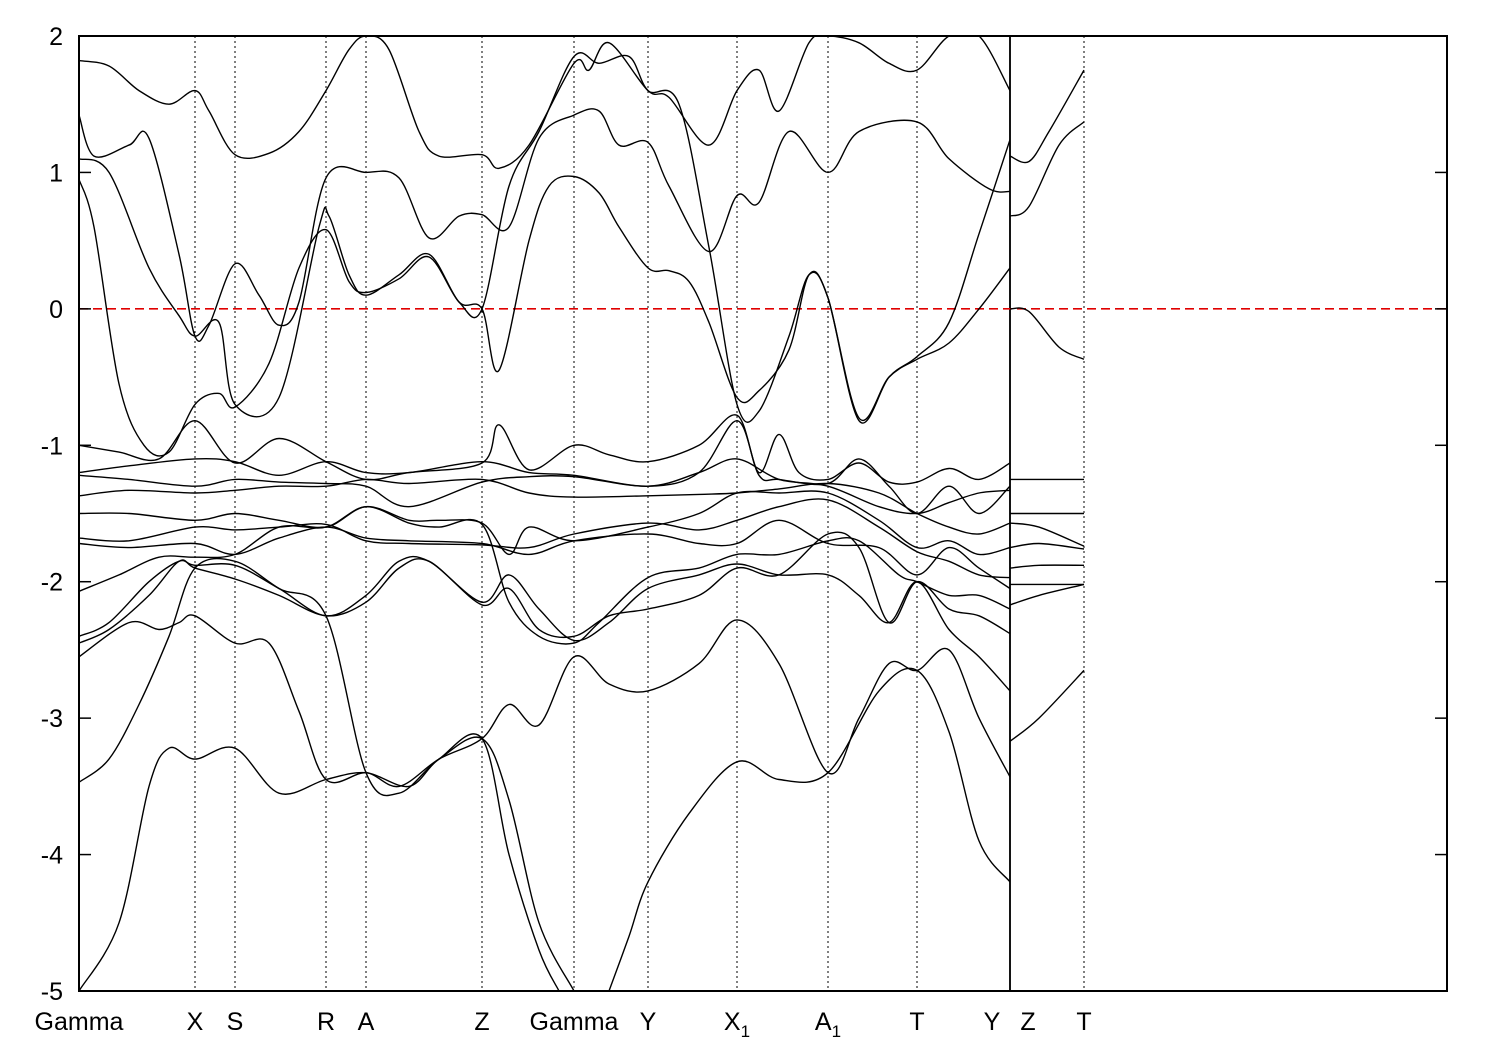  What do you see at coordinates (56, 310) in the screenshot?
I see `y-tick-label: 0` at bounding box center [56, 310].